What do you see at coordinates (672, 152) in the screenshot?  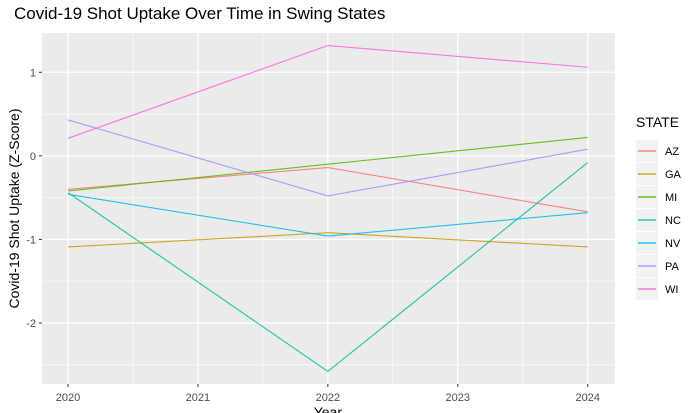 I see `legend-label: AZ` at bounding box center [672, 152].